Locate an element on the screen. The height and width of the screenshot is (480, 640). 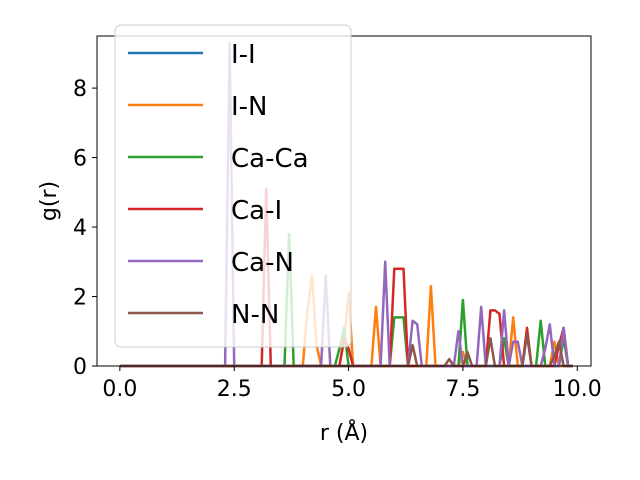
legend-label-ca-ca: Ca-Ca is located at coordinates (270, 159).